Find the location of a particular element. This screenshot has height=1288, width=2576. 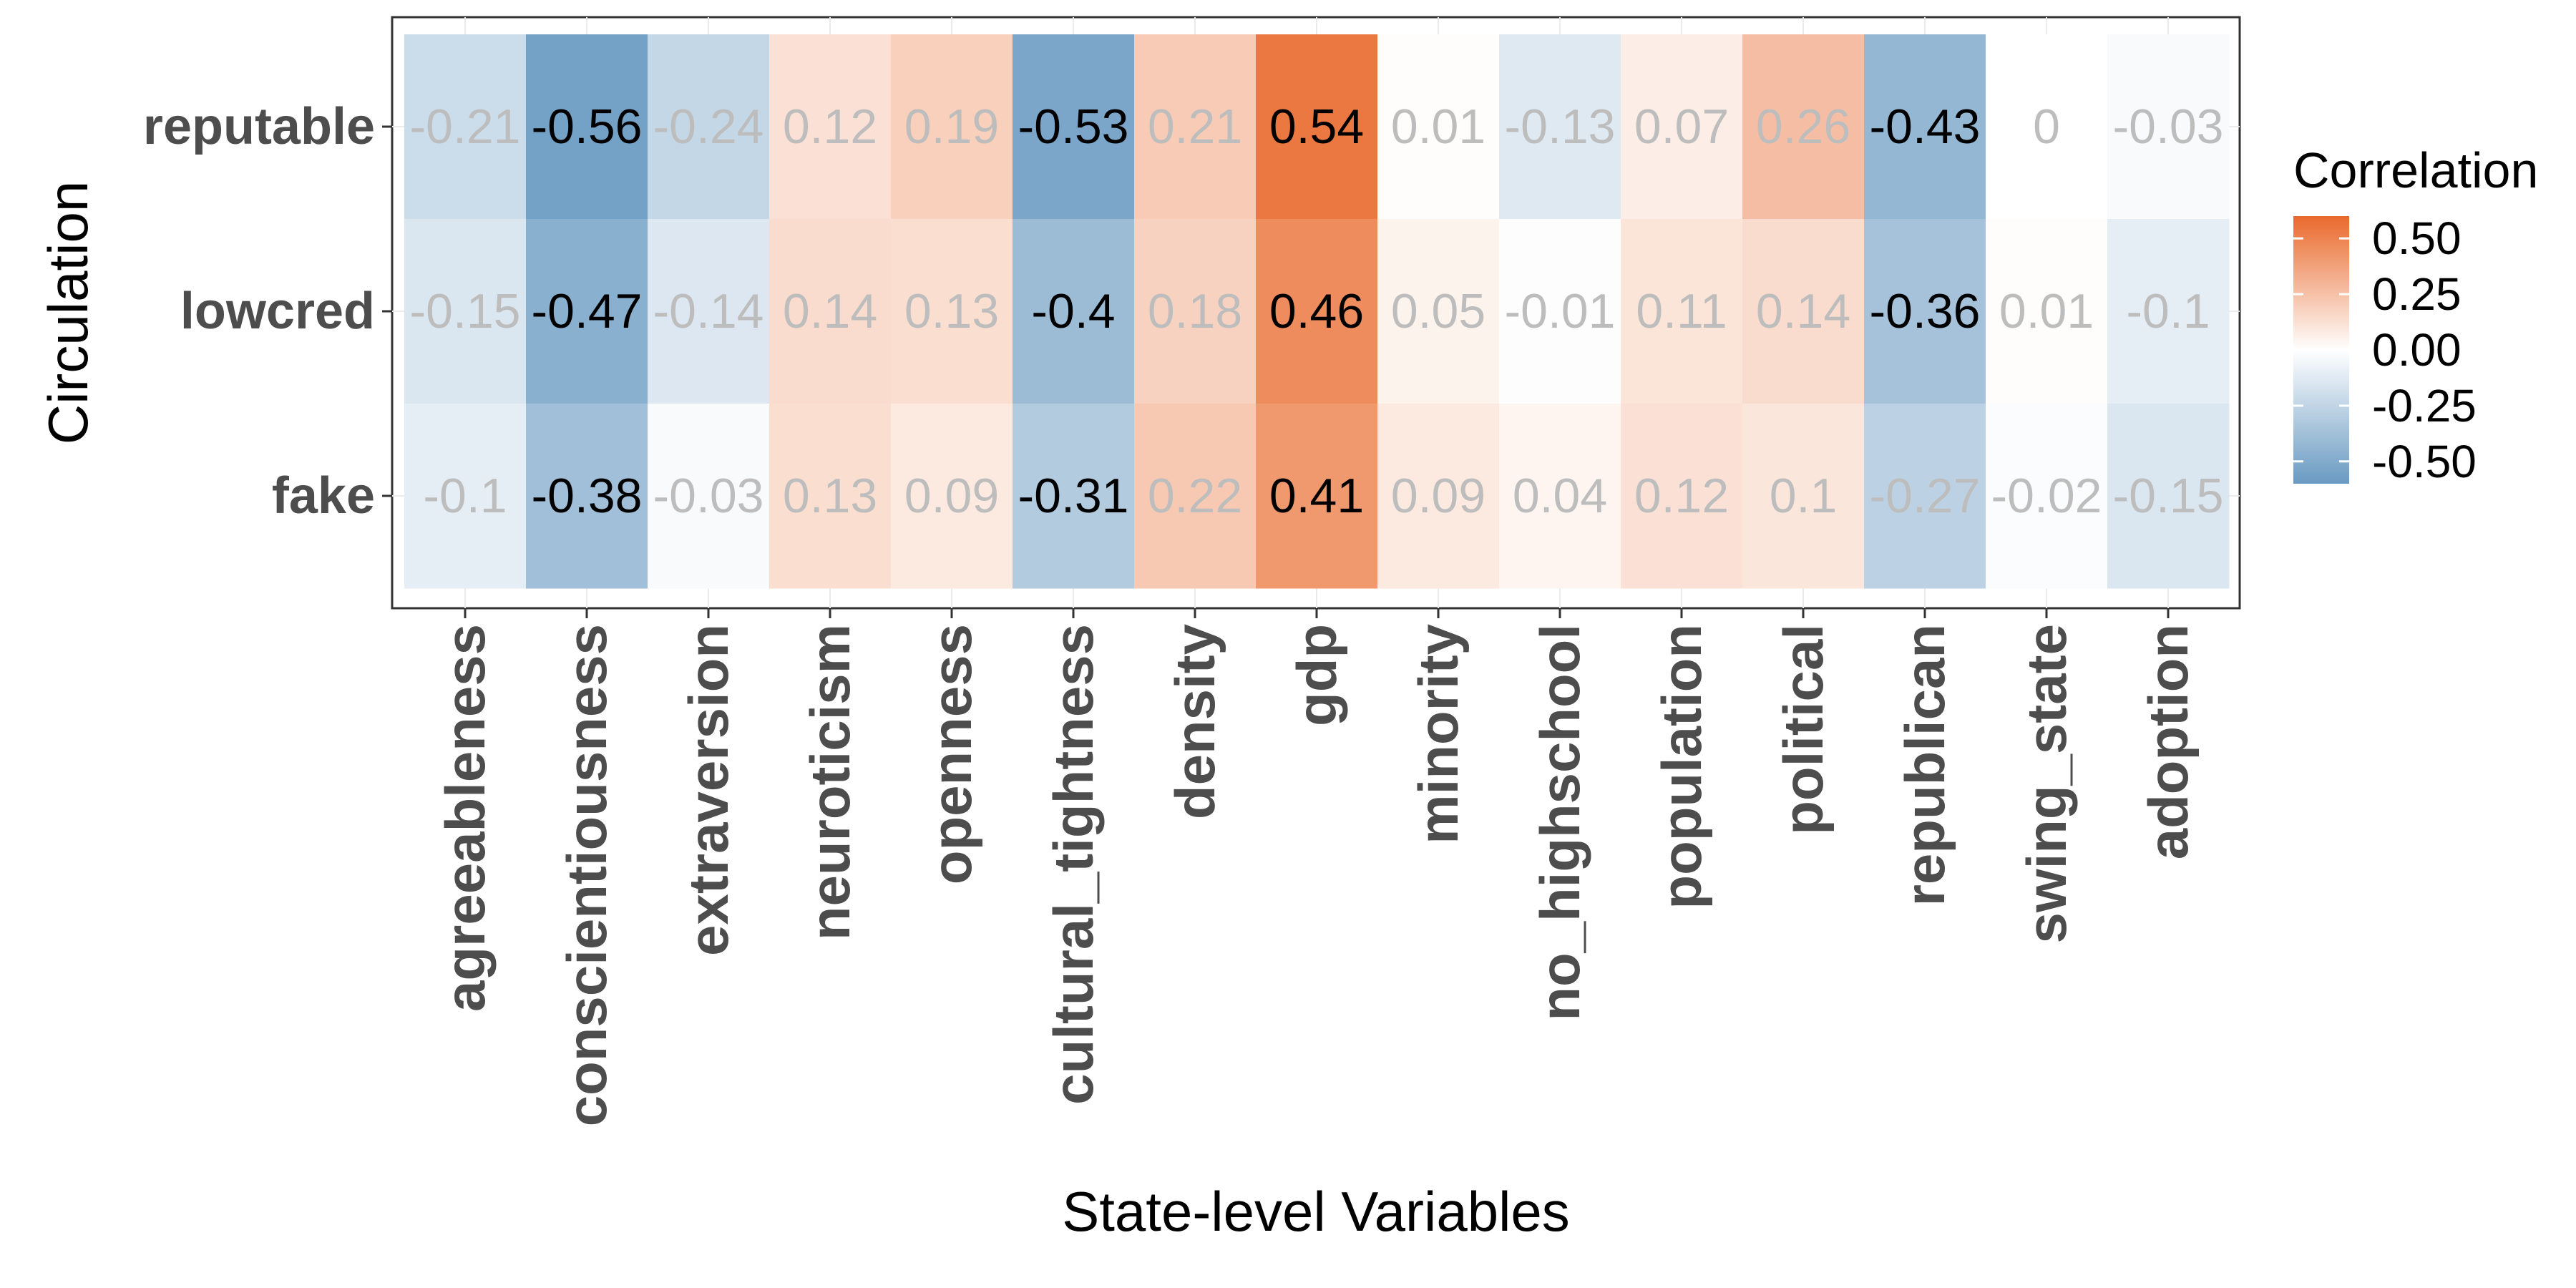

cell-value-label: -0.36 is located at coordinates (1925, 311).